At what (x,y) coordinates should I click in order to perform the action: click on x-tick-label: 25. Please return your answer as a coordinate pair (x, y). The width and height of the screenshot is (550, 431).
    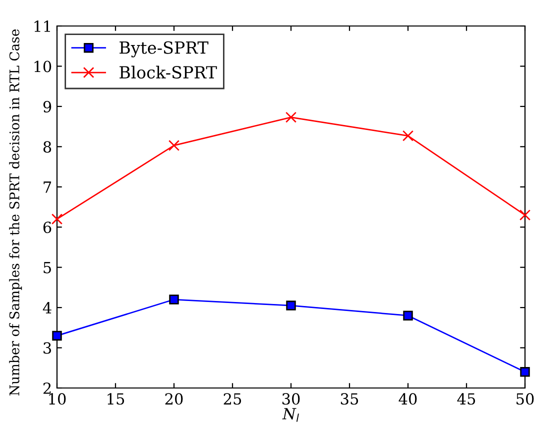
    Looking at the image, I should click on (233, 399).